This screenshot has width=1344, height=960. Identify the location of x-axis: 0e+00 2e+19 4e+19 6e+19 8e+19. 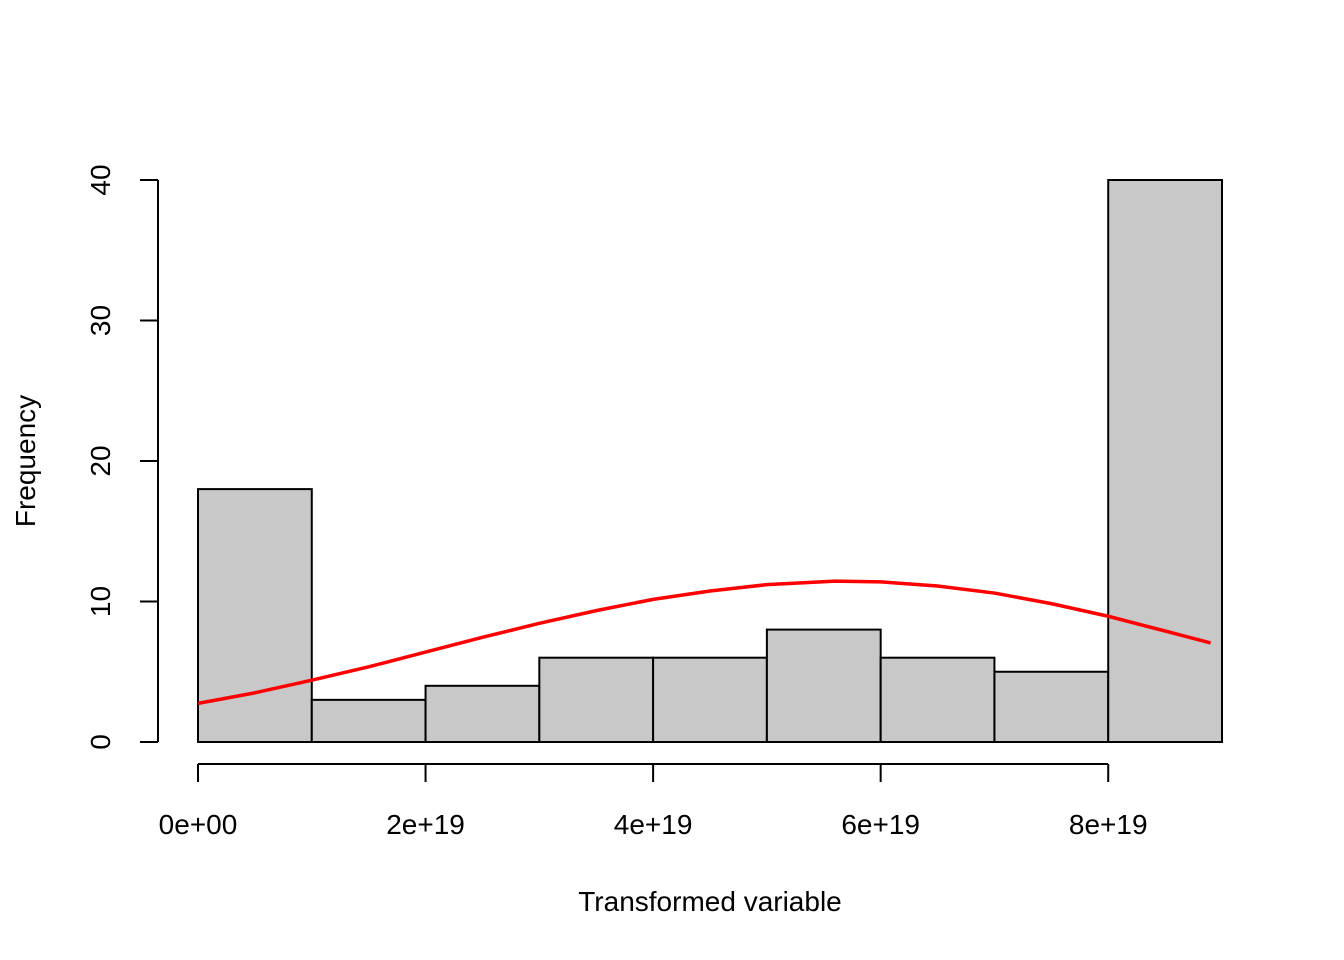
(653, 801).